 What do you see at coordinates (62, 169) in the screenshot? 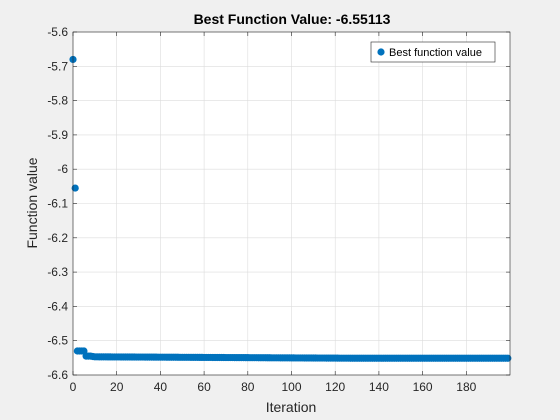
I see `y-tick-label: -6` at bounding box center [62, 169].